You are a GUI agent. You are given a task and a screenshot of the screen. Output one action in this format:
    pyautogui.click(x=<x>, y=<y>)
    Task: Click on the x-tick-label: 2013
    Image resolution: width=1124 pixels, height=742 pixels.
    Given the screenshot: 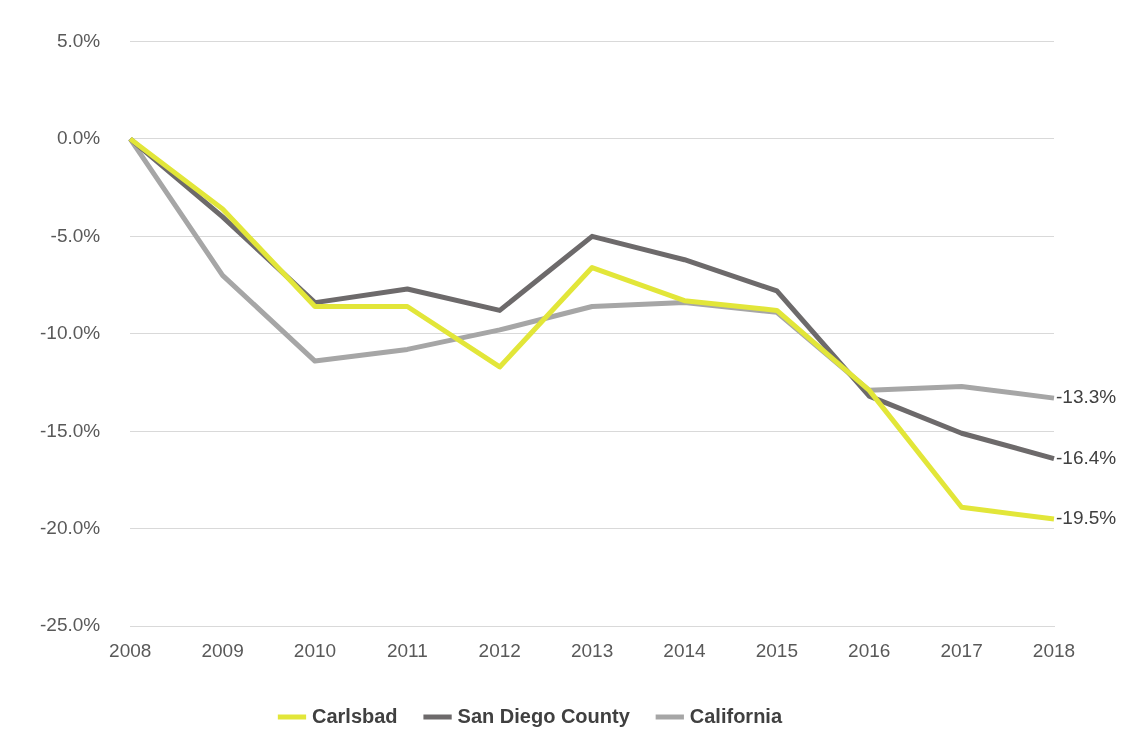 What is the action you would take?
    pyautogui.click(x=592, y=650)
    